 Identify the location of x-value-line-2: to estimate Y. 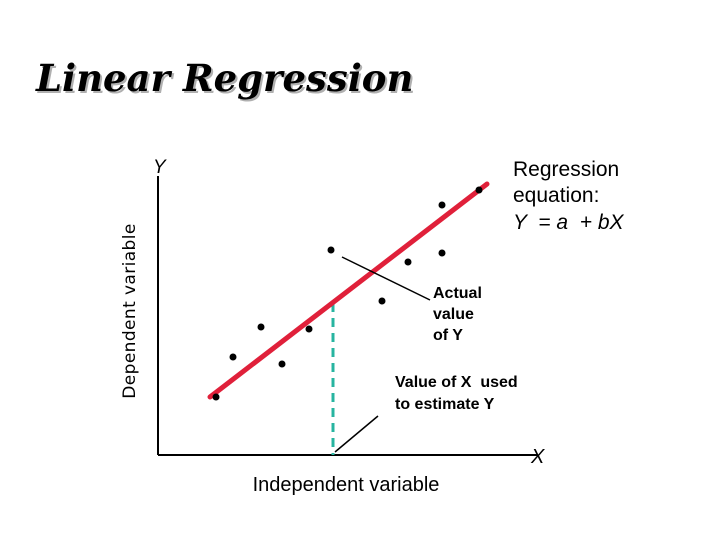
(445, 404).